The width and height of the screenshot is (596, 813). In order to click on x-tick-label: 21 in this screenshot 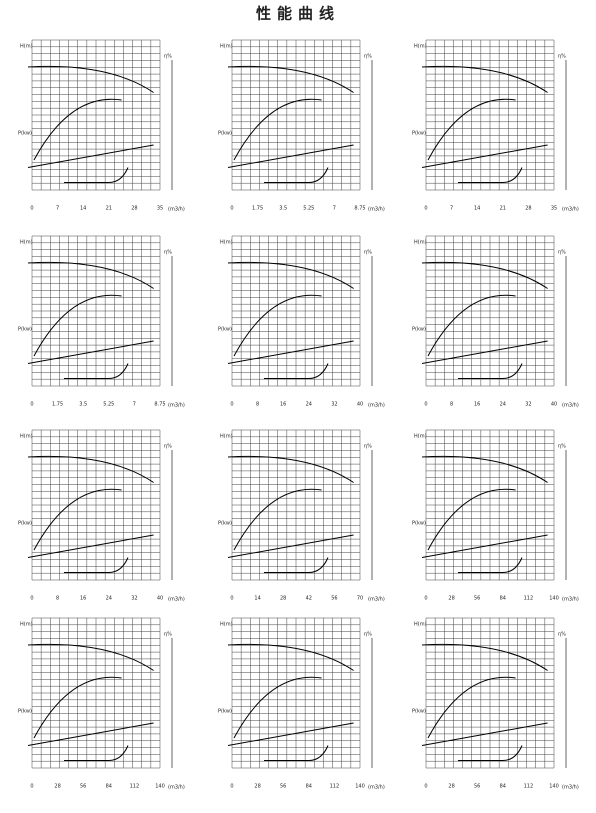, I will do `click(503, 209)`.